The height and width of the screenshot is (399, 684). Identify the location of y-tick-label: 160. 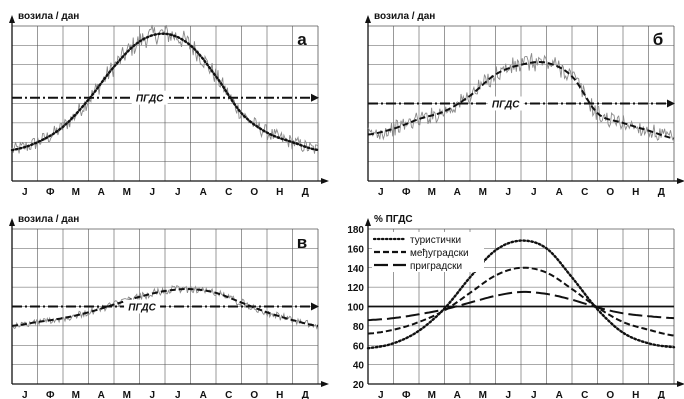
(355, 249).